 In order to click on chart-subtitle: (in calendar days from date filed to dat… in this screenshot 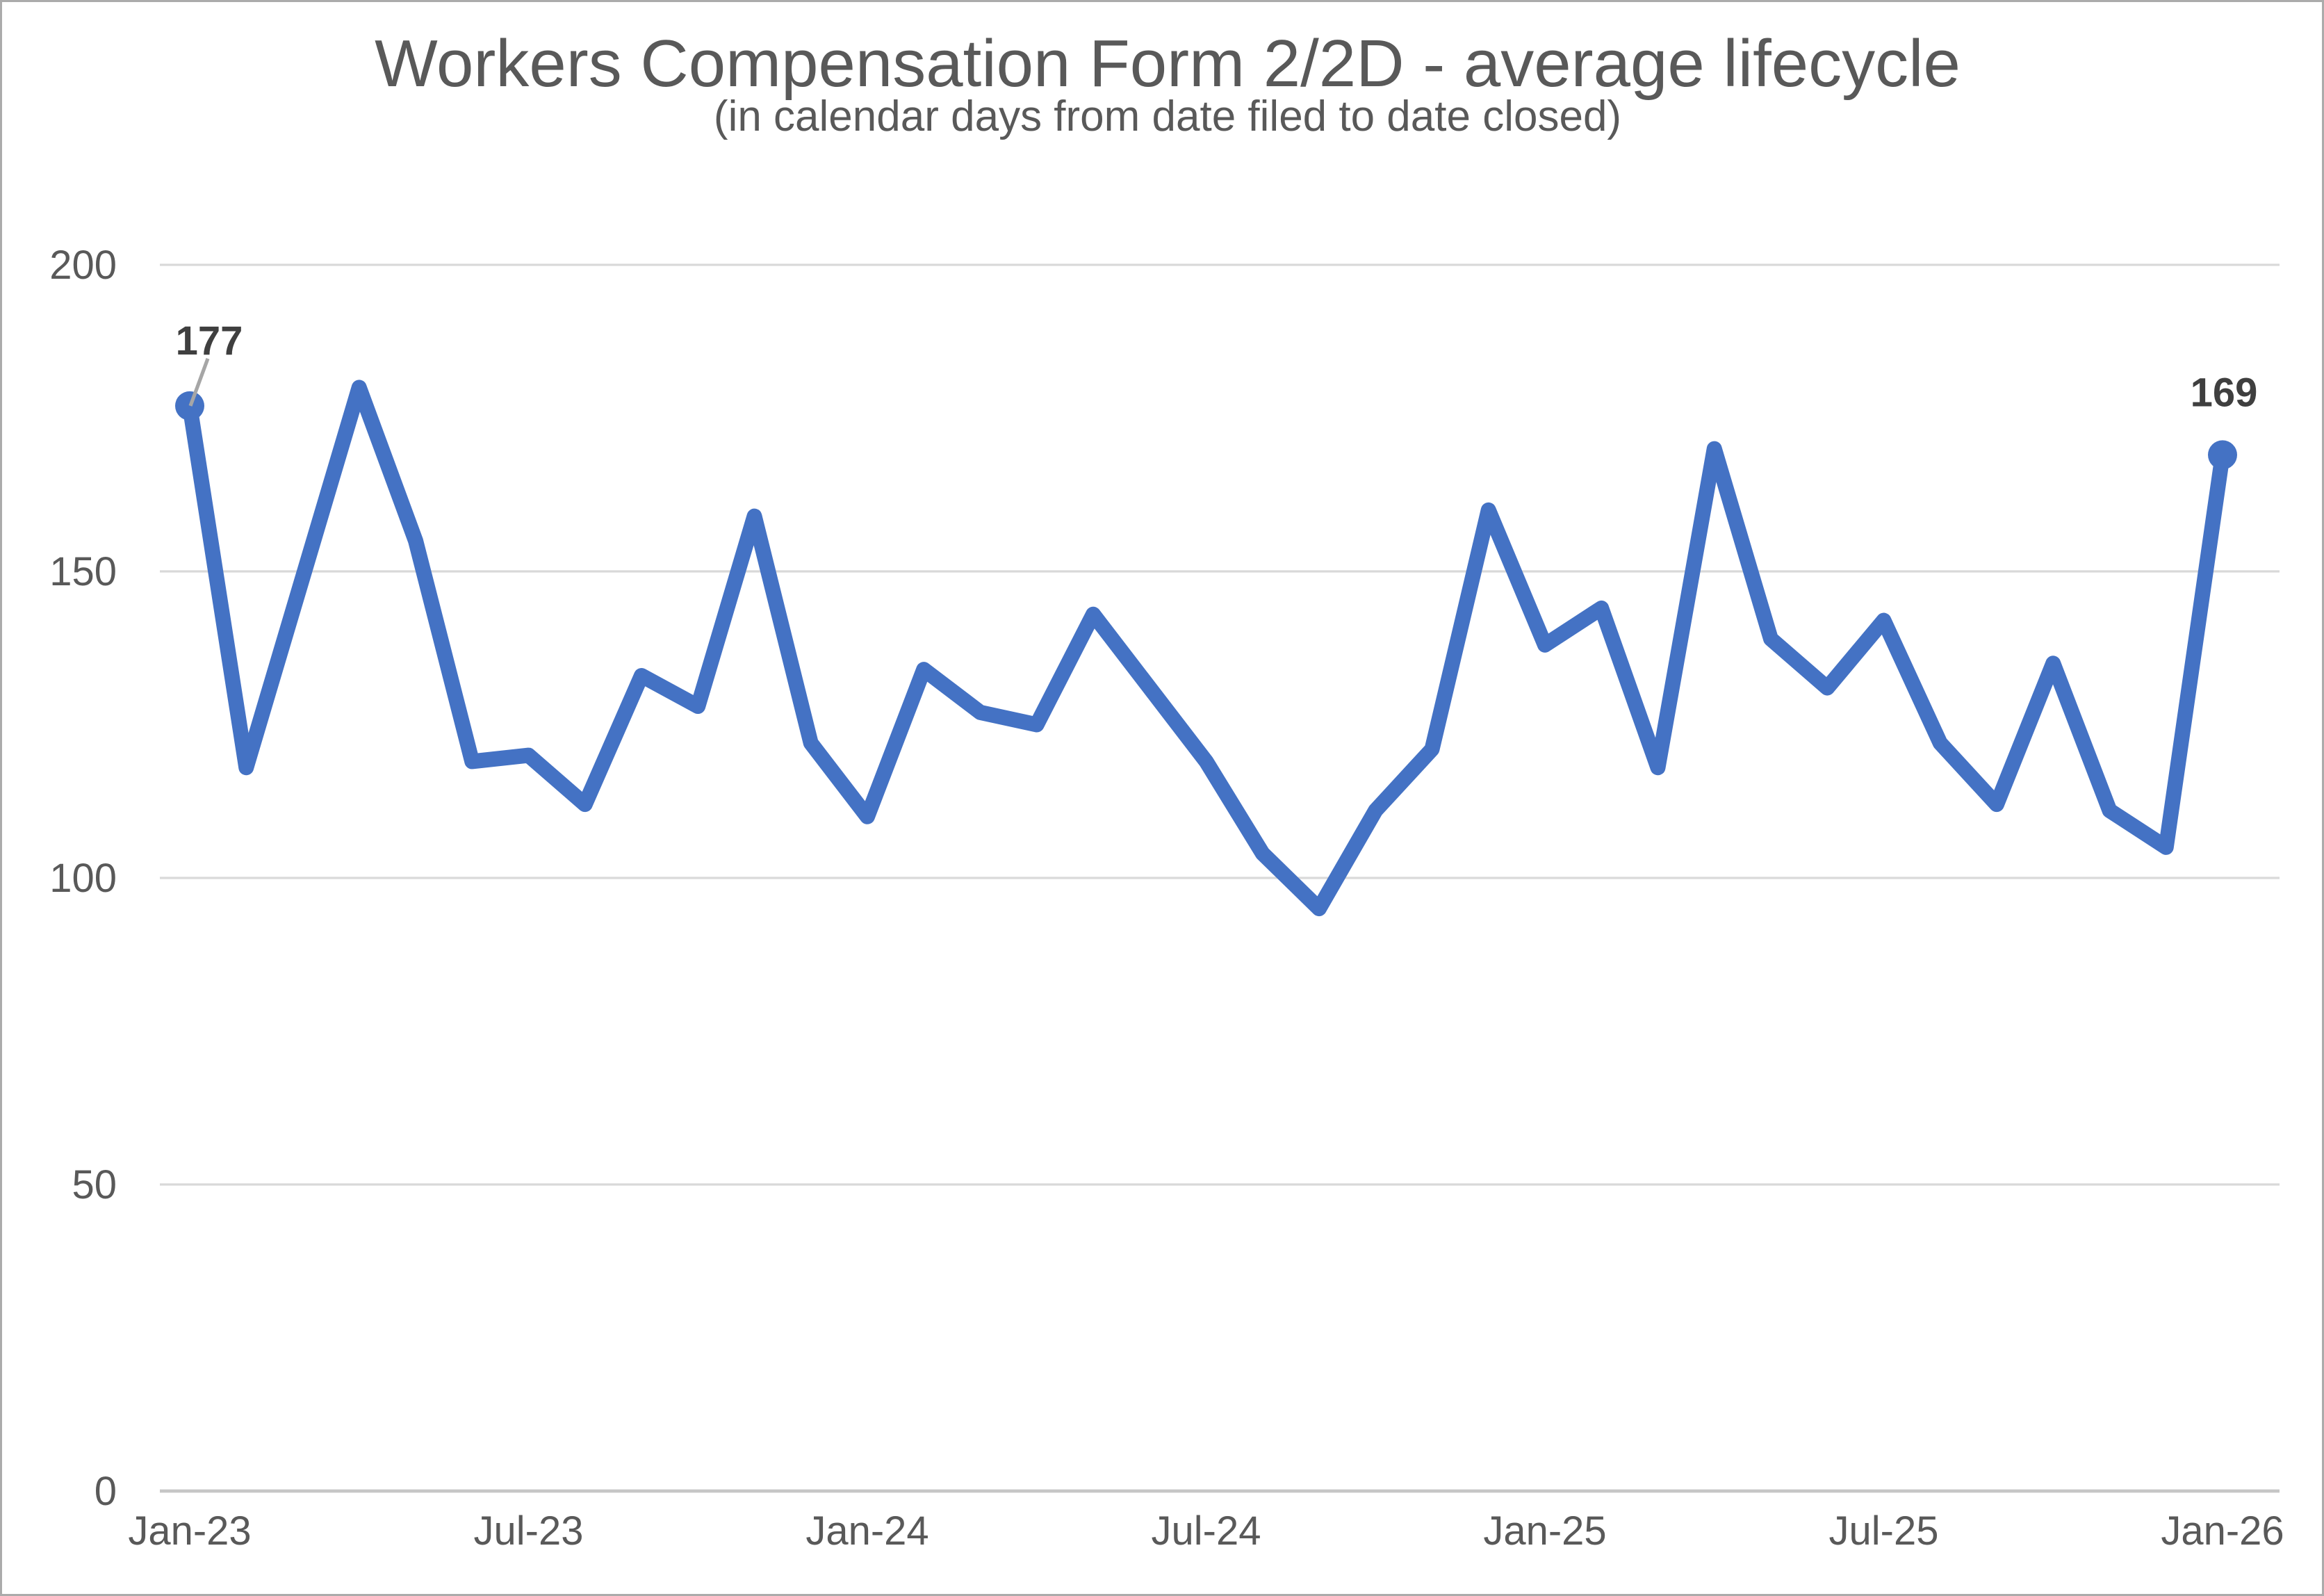, I will do `click(1167, 116)`.